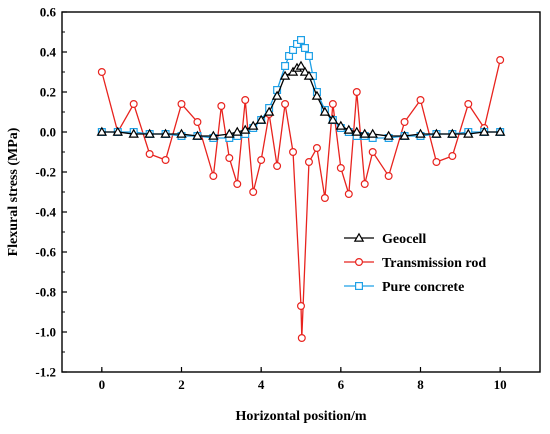 This screenshot has height=434, width=550. Describe the element at coordinates (341, 384) in the screenshot. I see `x-tick-label: 6` at that location.